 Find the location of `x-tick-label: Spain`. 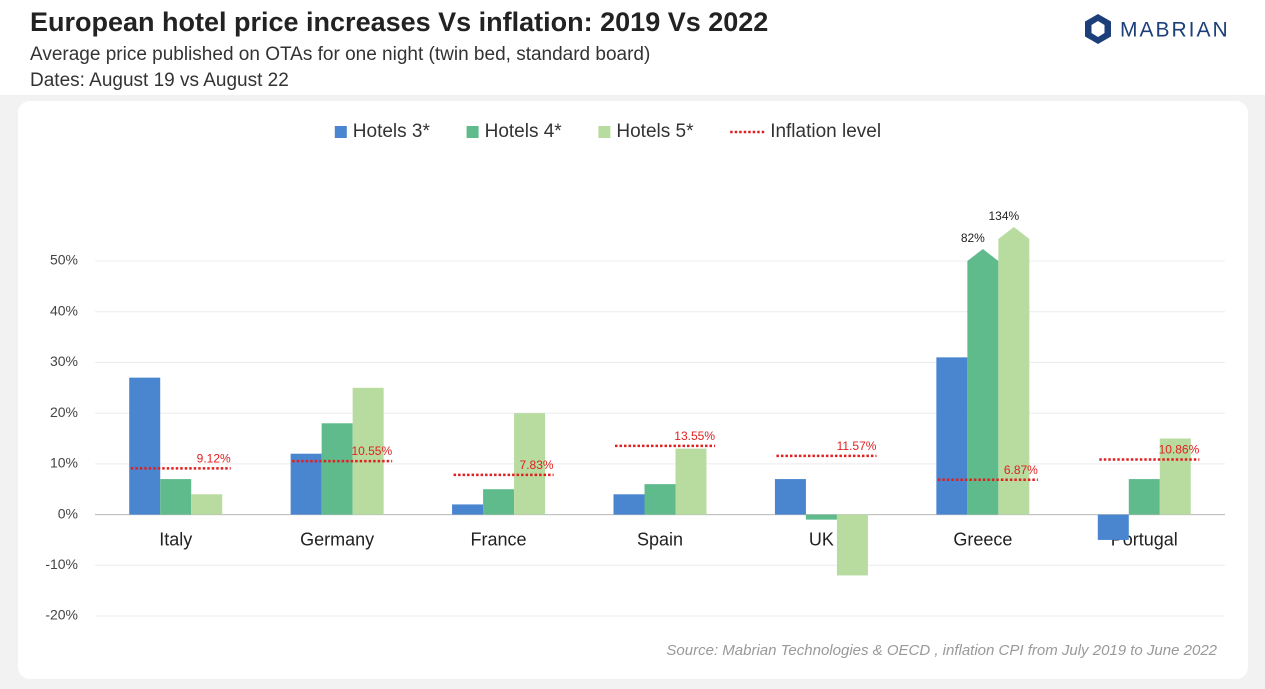

x-tick-label: Spain is located at coordinates (660, 539).